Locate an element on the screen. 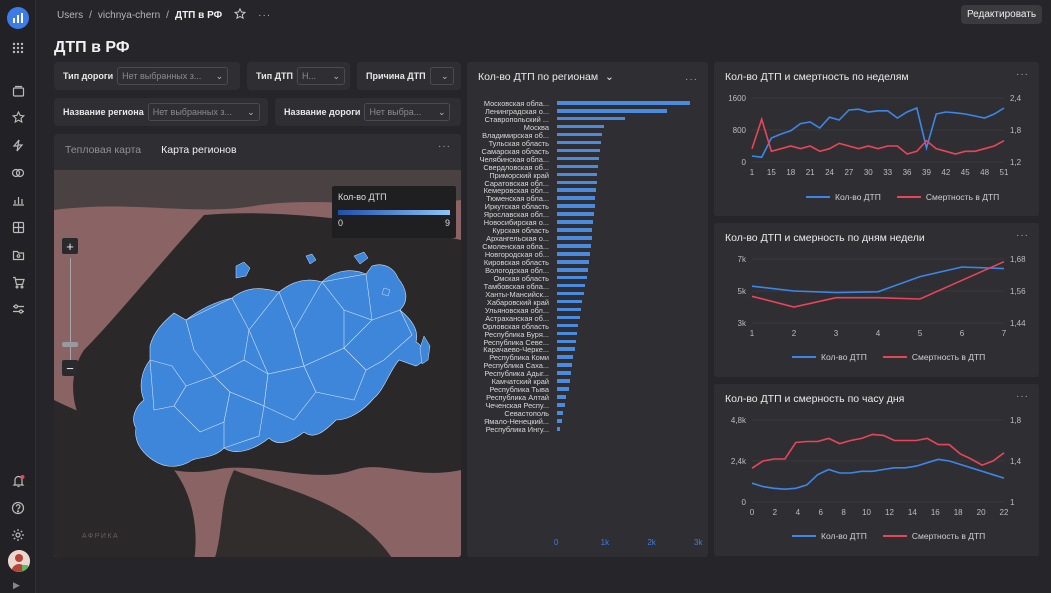 The height and width of the screenshot is (593, 1051). chart-legend: Кол-во ДТП Смертность в ДТП is located at coordinates (888, 357).